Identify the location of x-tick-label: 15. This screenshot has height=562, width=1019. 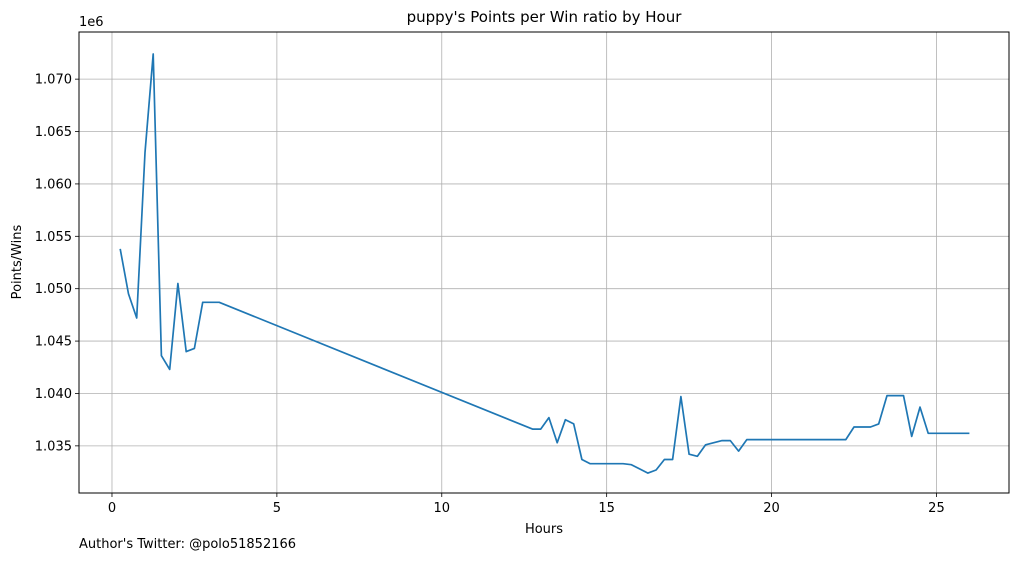
(606, 508).